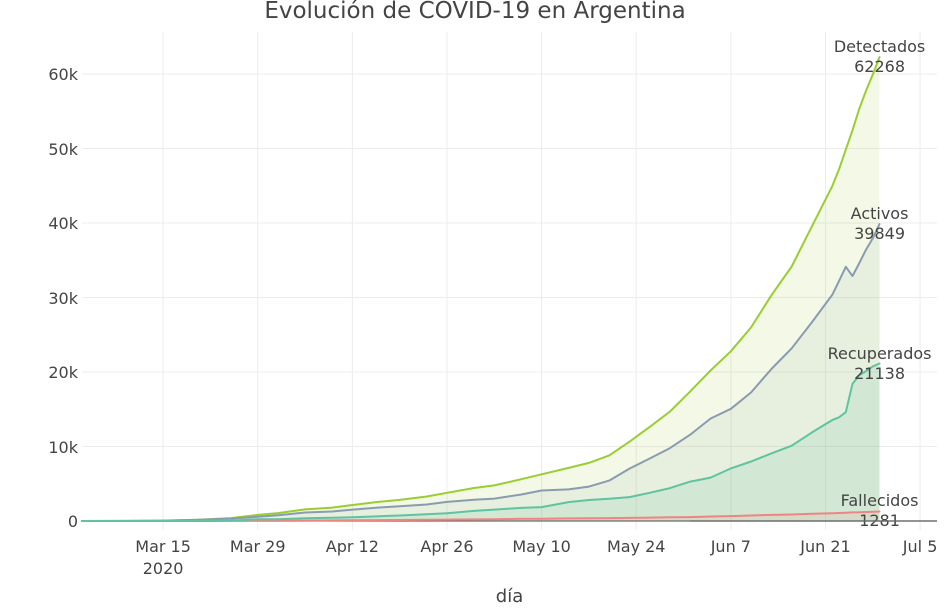 Image resolution: width=950 pixels, height=611 pixels. I want to click on series-label-value: 21138, so click(879, 373).